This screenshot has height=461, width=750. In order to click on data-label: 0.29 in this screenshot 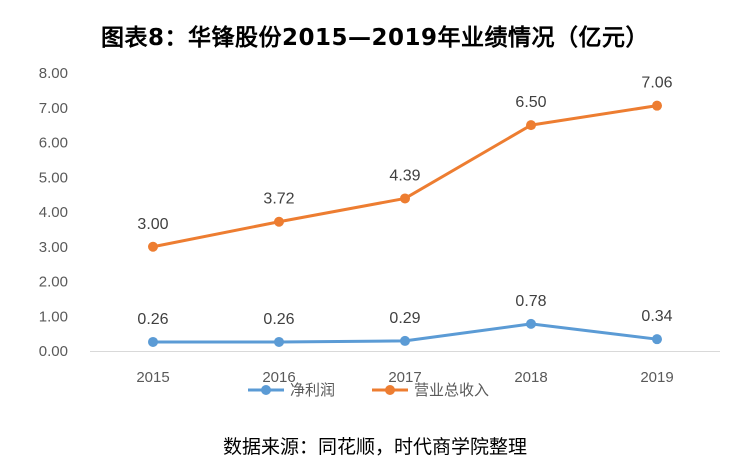, I will do `click(404, 318)`.